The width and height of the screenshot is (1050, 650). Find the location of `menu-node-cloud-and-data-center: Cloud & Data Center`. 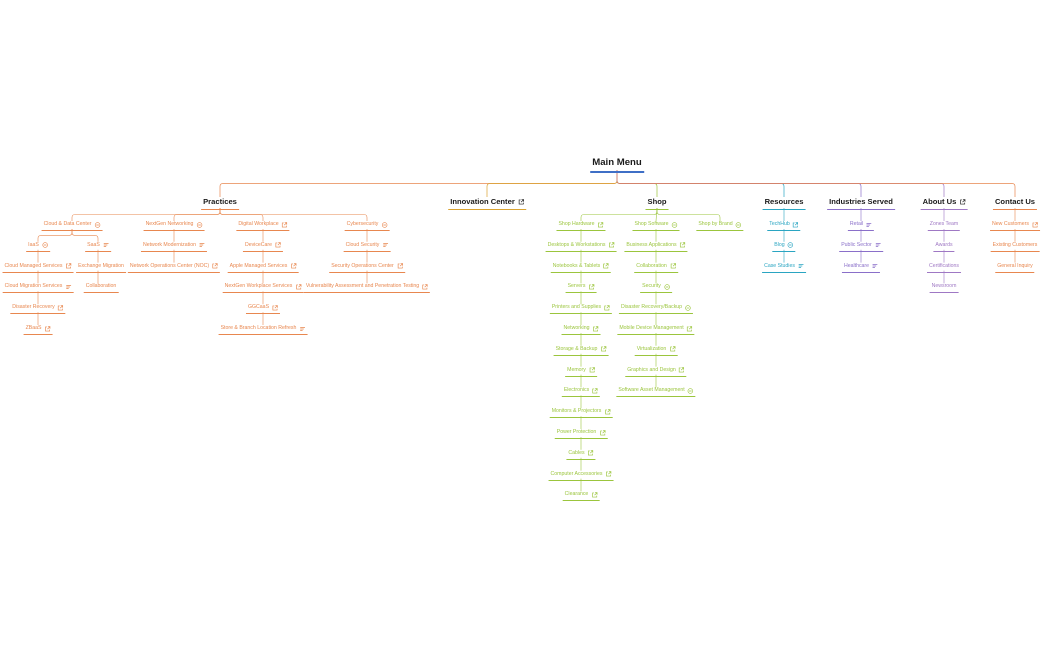

menu-node-cloud-and-data-center: Cloud & Data Center is located at coordinates (72, 226).